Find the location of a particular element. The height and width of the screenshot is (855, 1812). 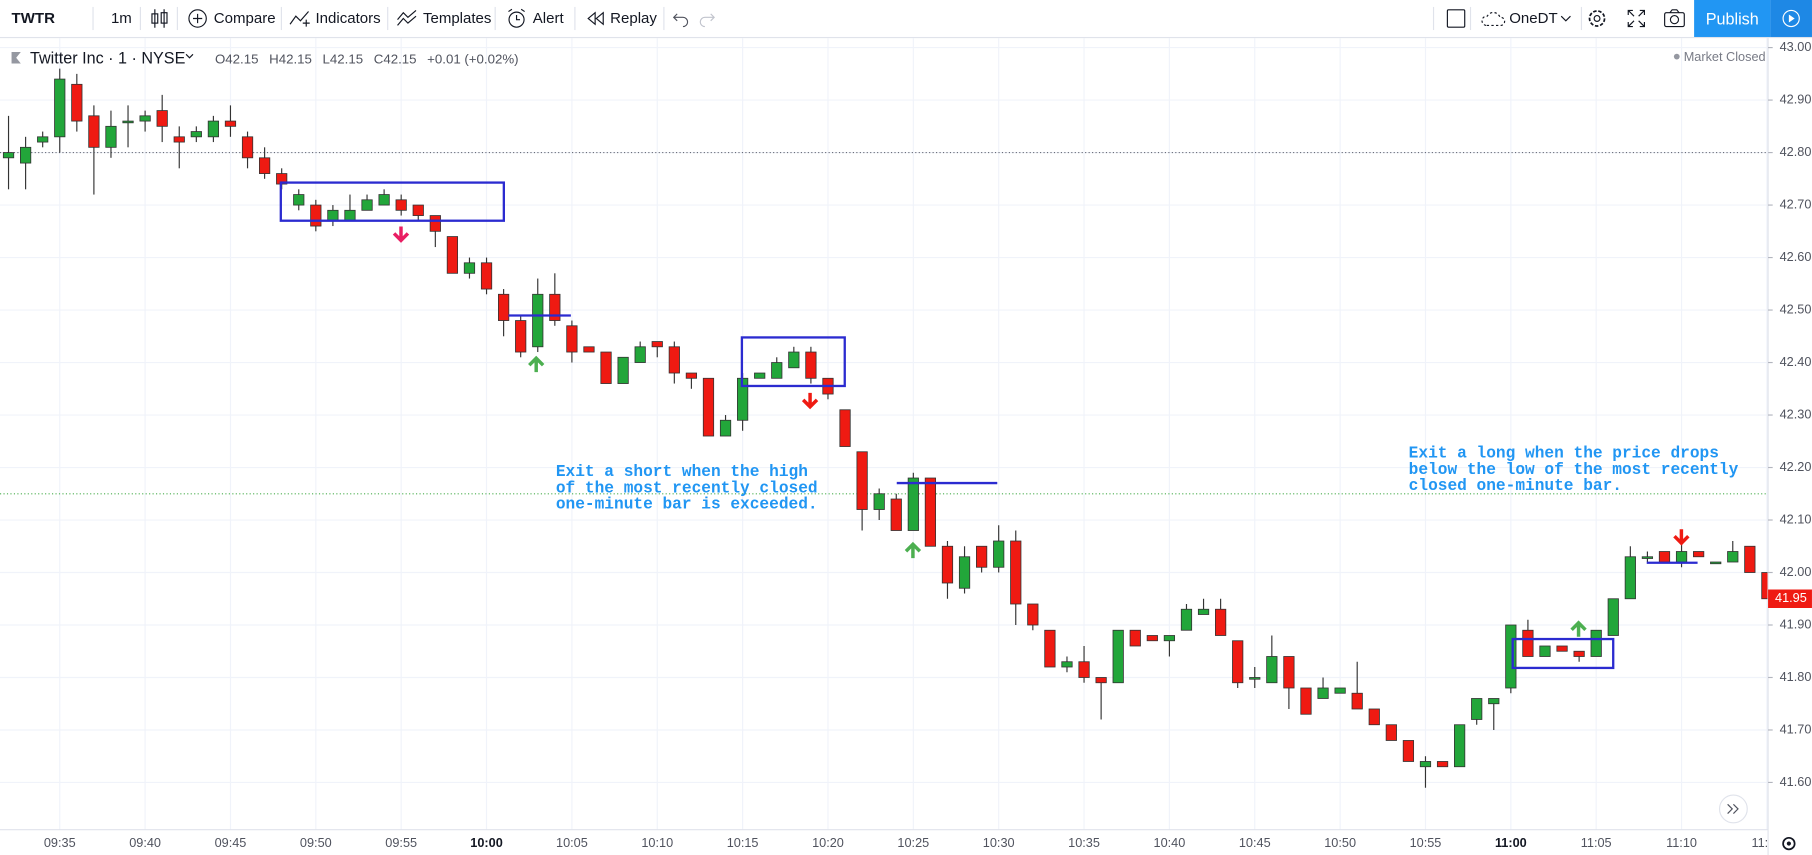

layout-name: OneDT is located at coordinates (1533, 18).